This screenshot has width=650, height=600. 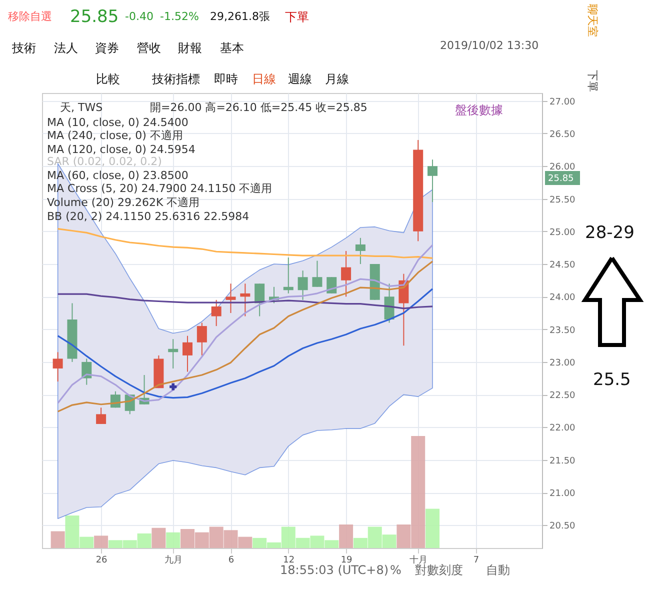 I want to click on text: 開=26.00 高=26.10 低=25.45 收=25.85, so click(x=259, y=107).